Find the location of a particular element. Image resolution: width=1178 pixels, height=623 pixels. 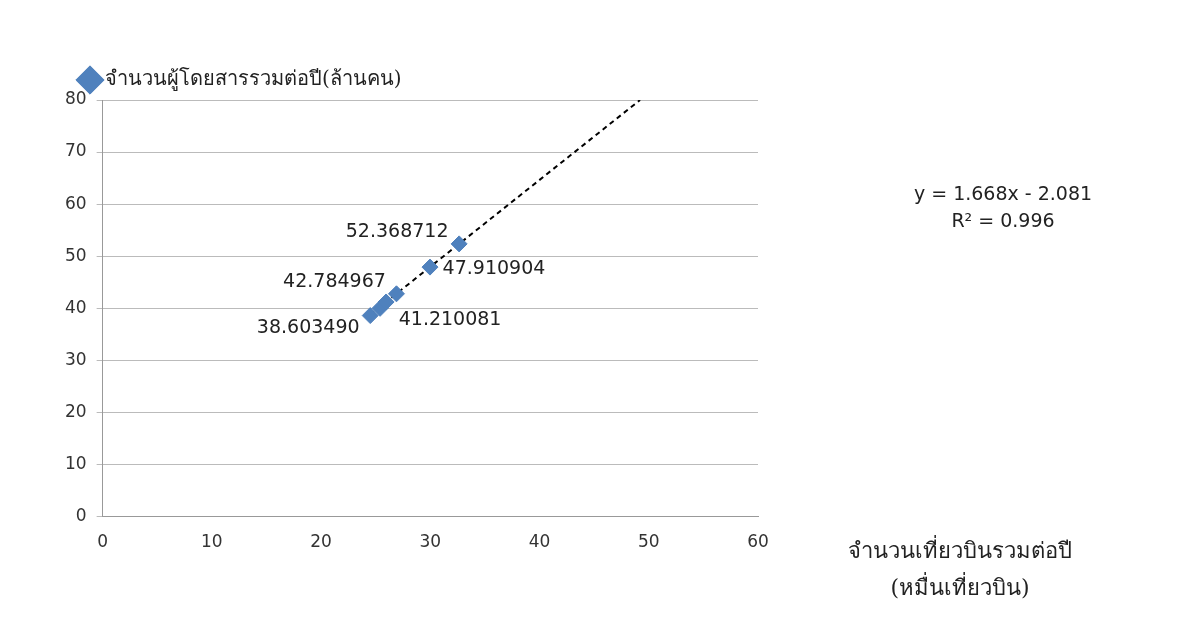

x-tick-label: 0 is located at coordinates (103, 541).